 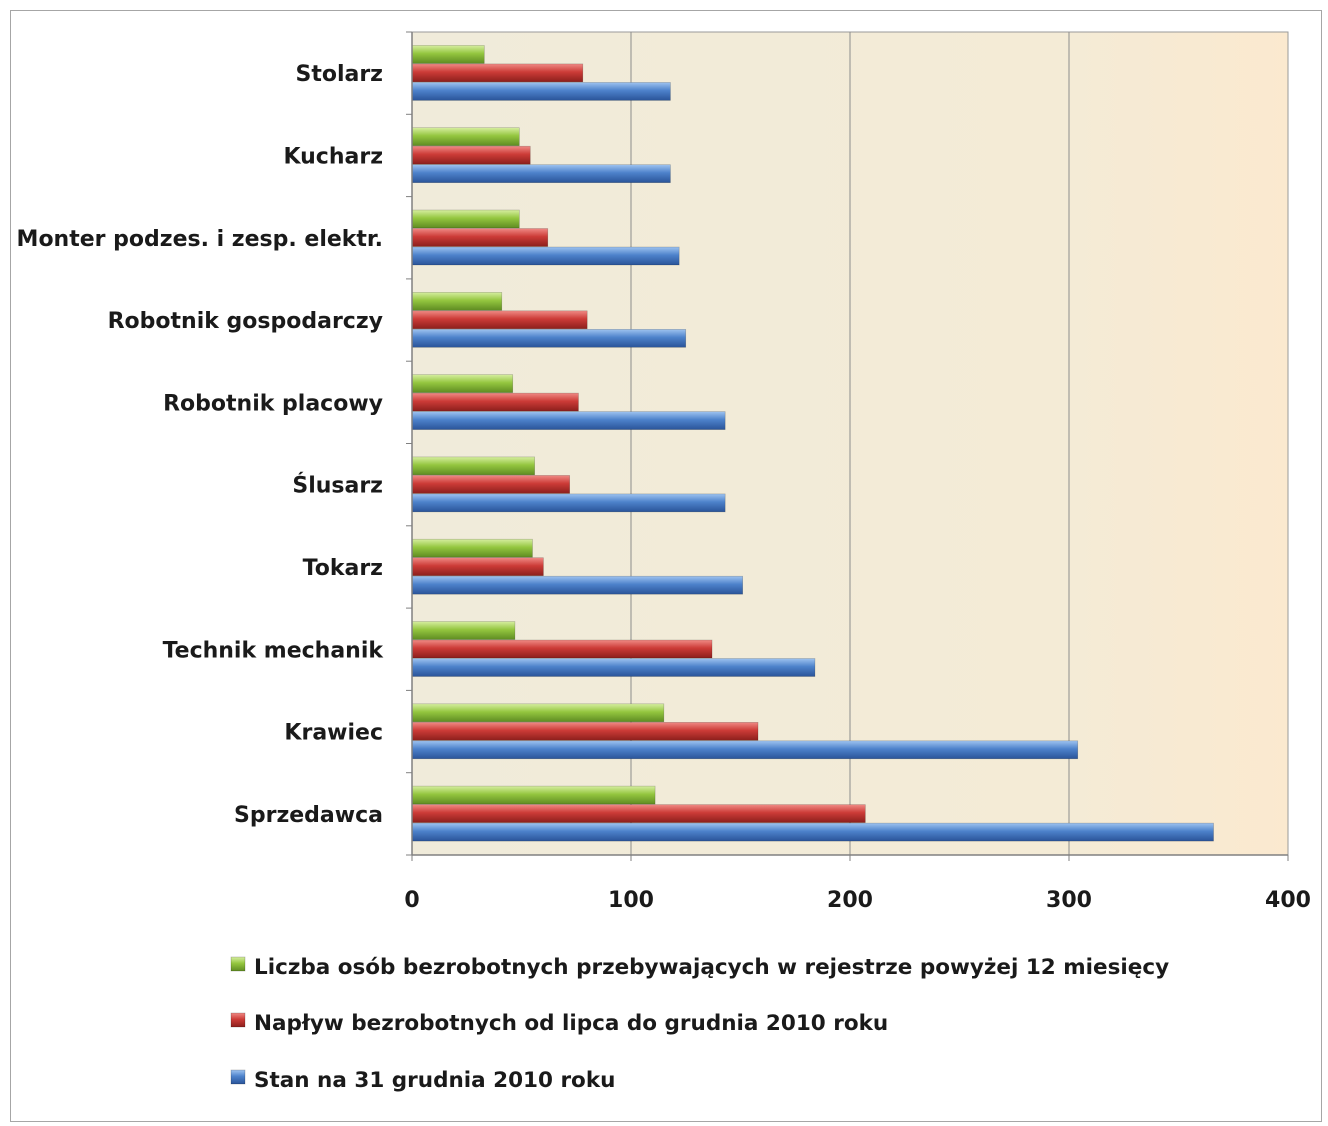 I want to click on legend-entry: Stan na 31 grudnia 2010 roku, so click(x=434, y=1080).